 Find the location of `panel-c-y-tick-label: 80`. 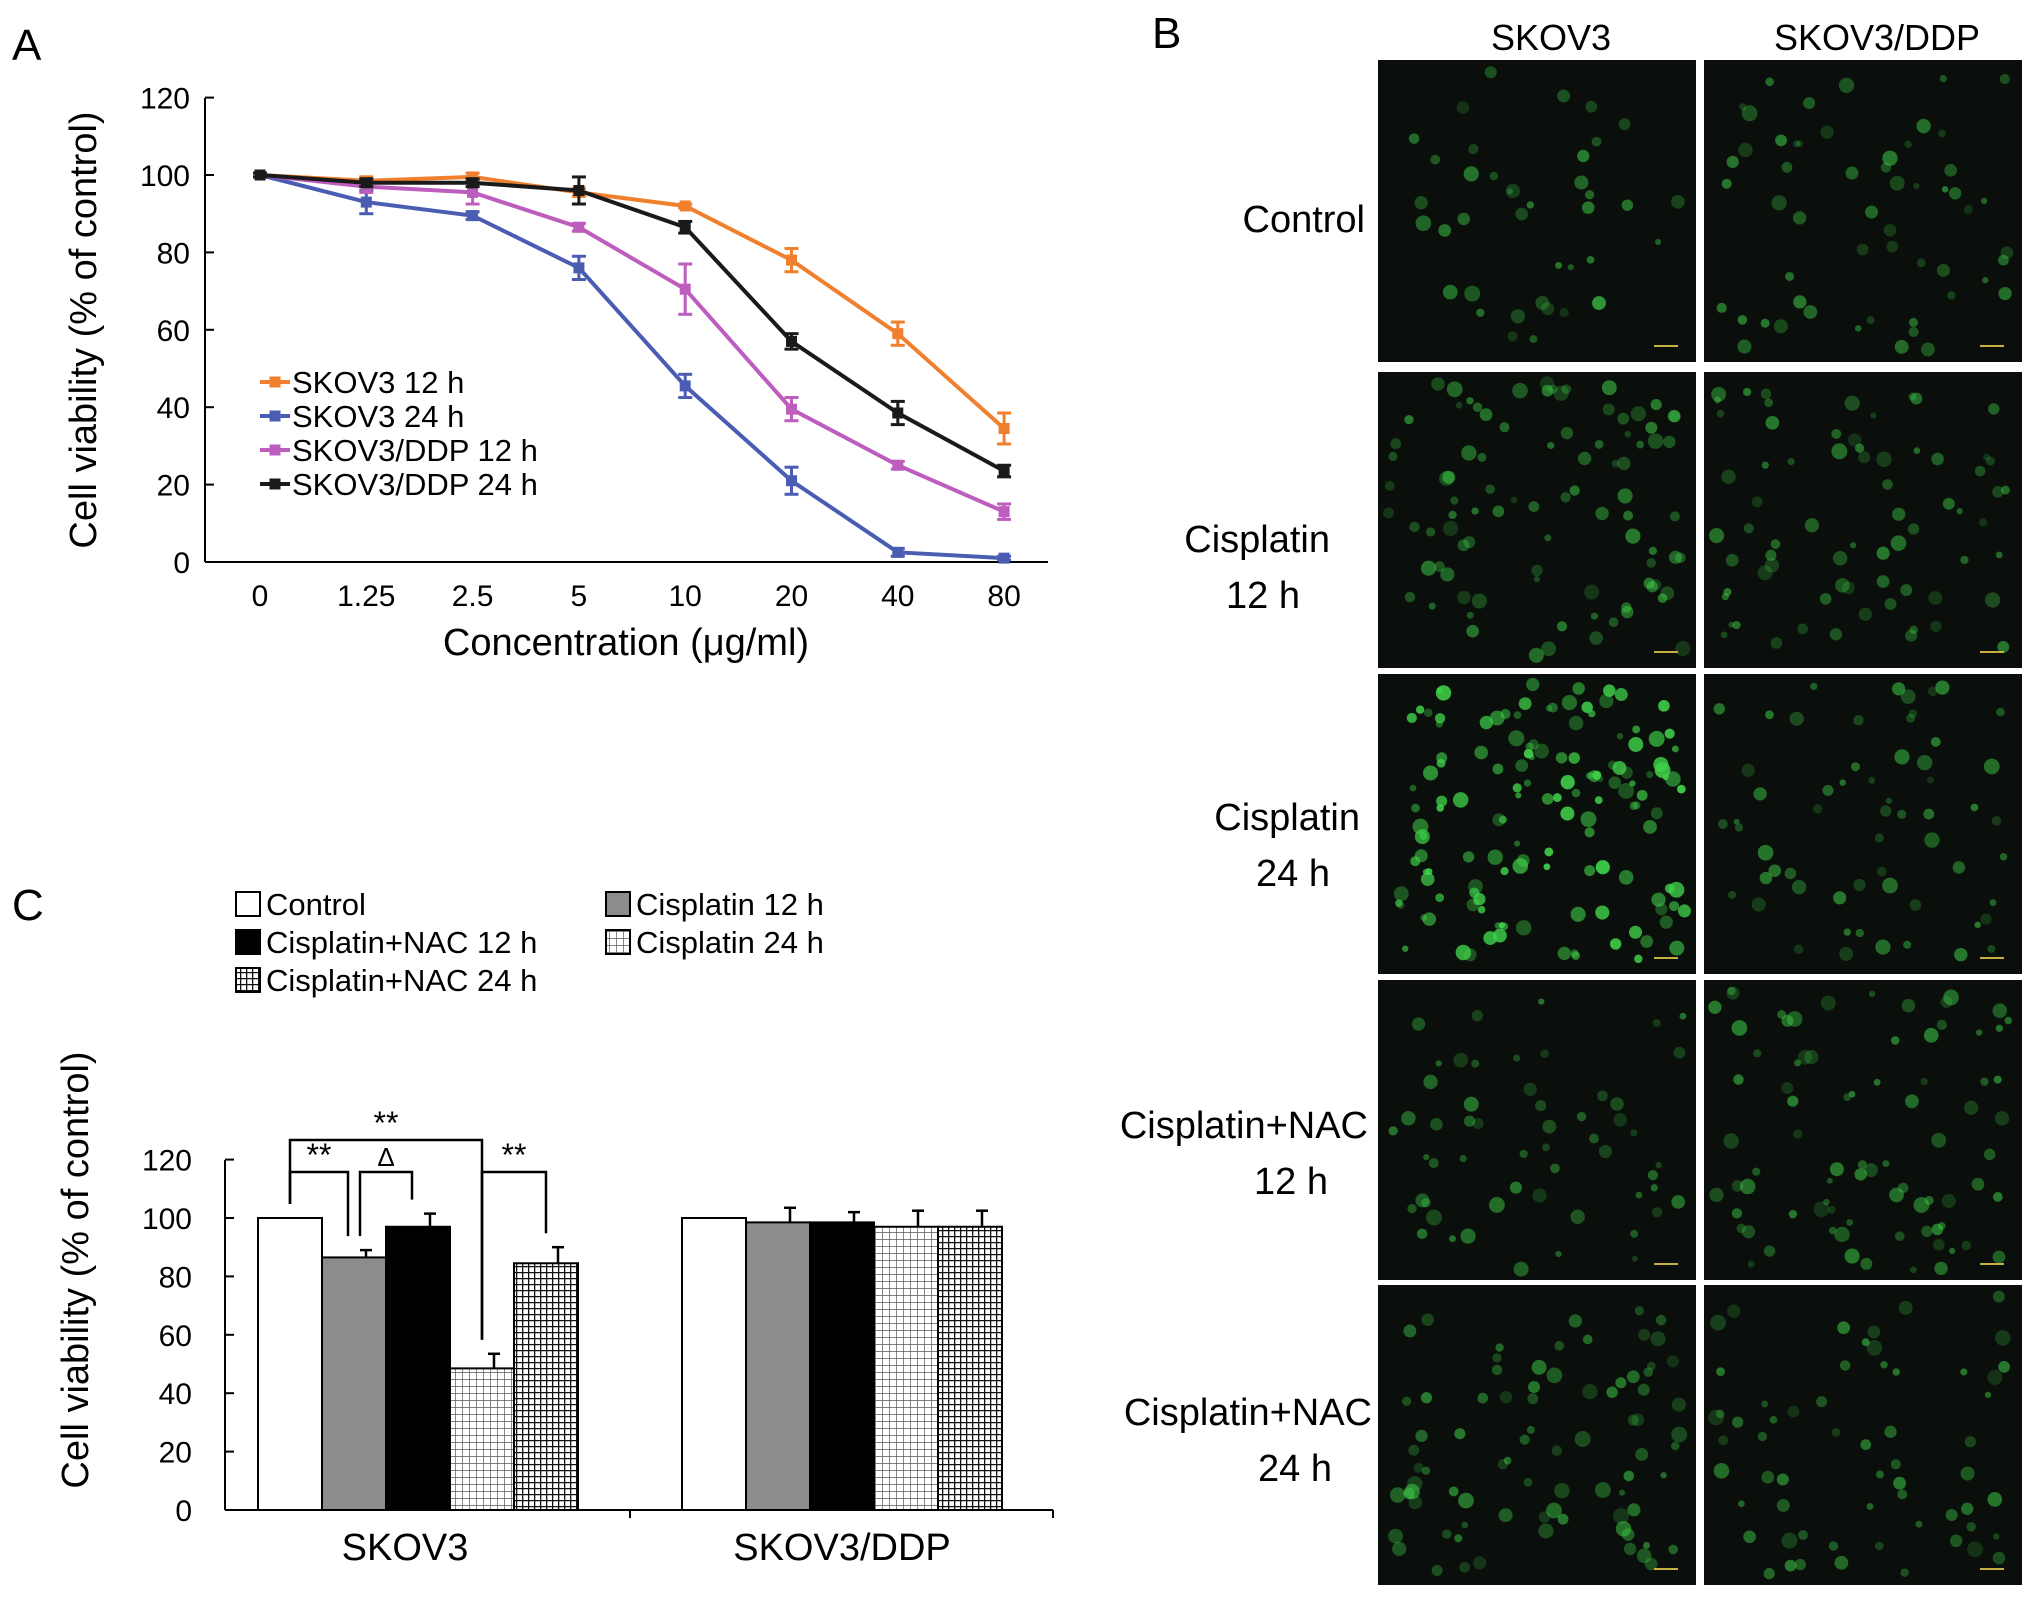

panel-c-y-tick-label: 80 is located at coordinates (175, 1277).